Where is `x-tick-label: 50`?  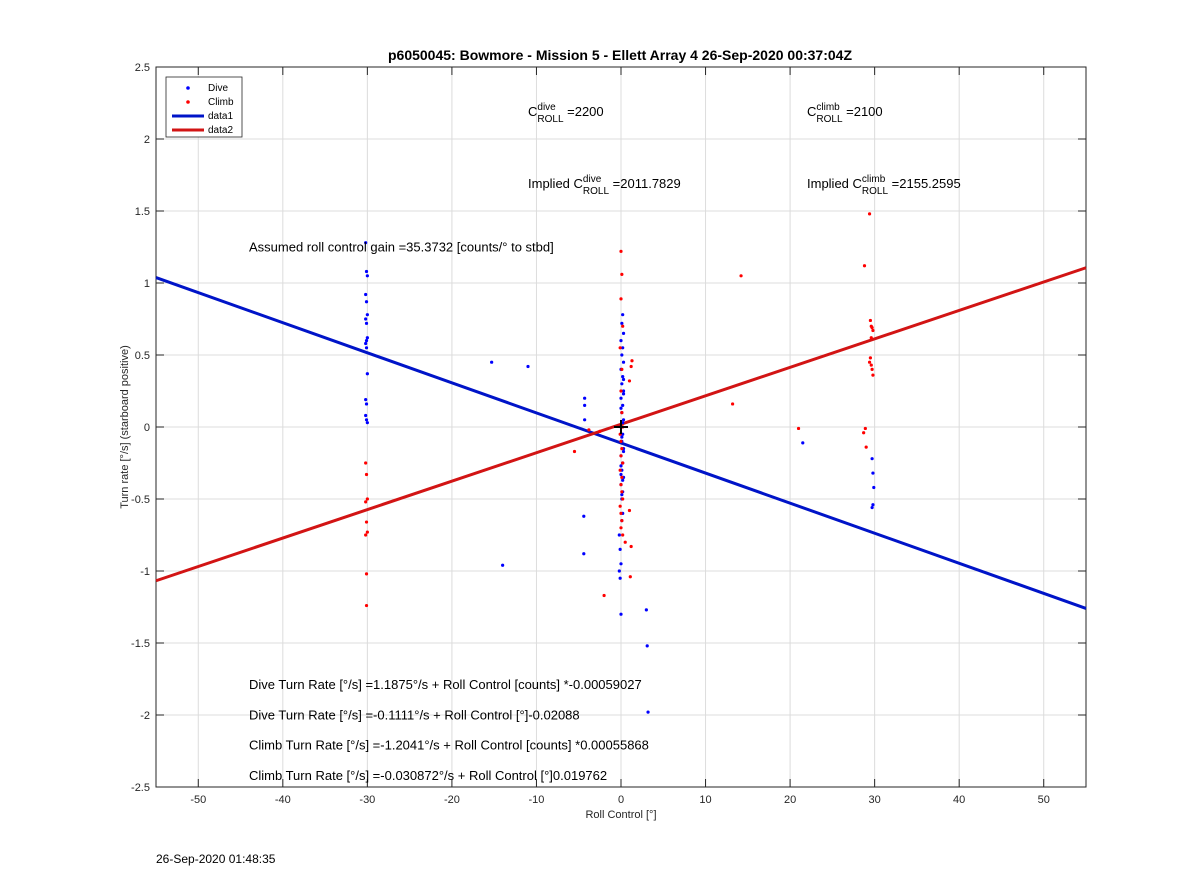
x-tick-label: 50 is located at coordinates (1044, 800).